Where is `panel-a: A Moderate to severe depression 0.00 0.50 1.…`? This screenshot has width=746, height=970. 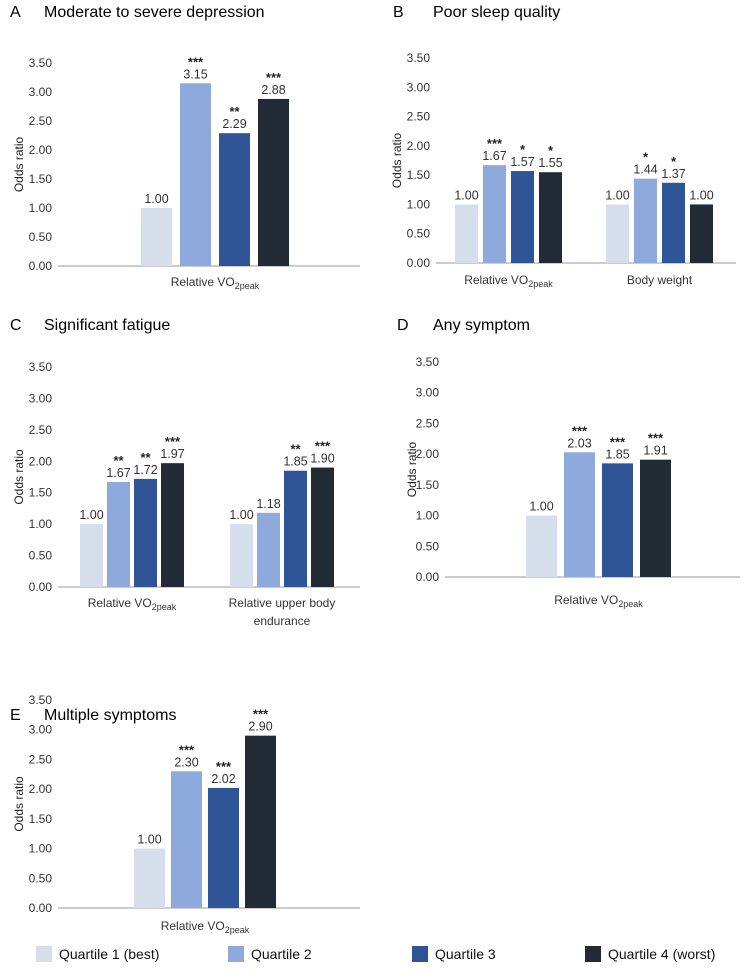
panel-a: A Moderate to severe depression 0.00 0.50 1.… is located at coordinates (185, 147).